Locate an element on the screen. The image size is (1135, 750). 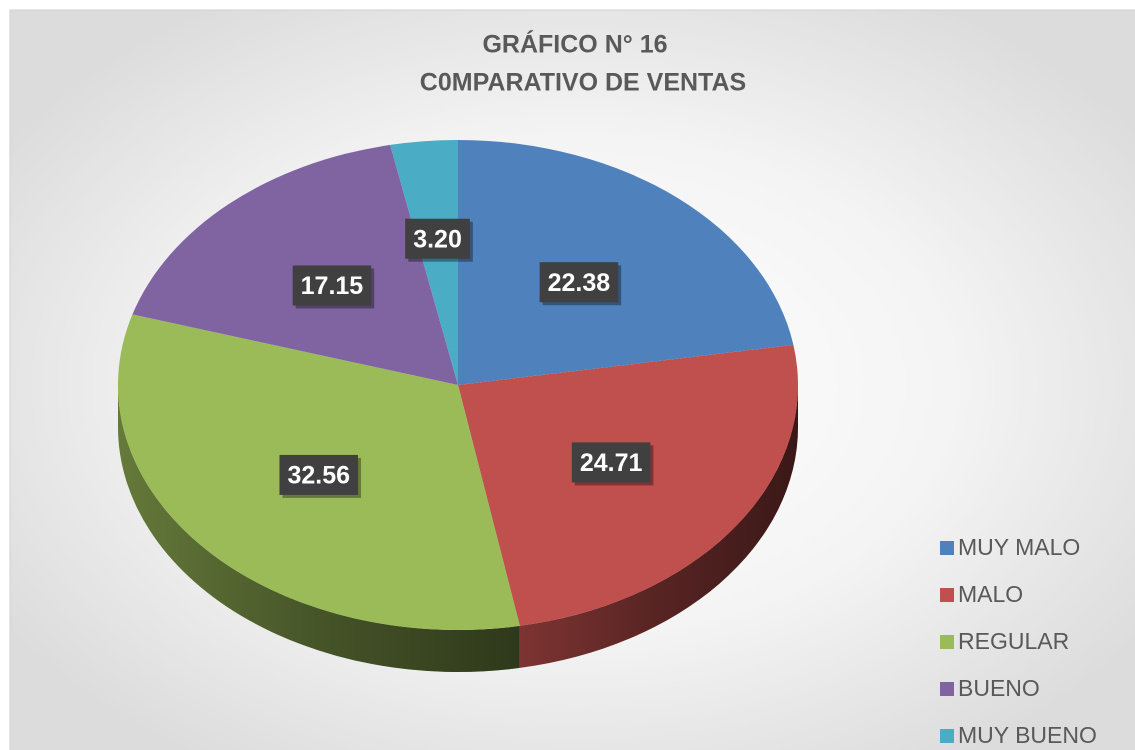
data-label-text: 17.15 is located at coordinates (332, 286).